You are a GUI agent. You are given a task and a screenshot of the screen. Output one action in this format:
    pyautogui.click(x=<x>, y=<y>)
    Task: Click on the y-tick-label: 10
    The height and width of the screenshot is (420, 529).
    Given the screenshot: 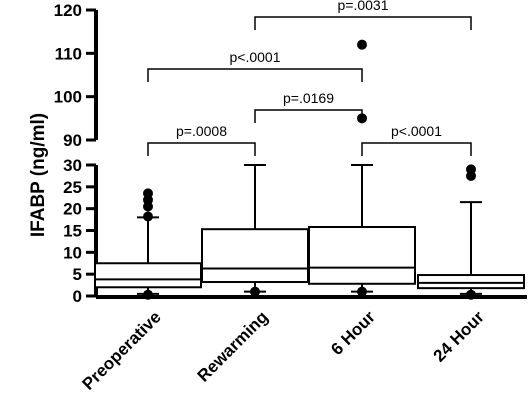 What is the action you would take?
    pyautogui.click(x=72, y=252)
    